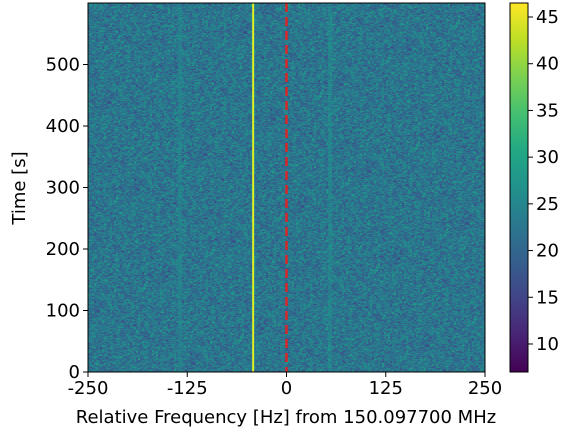 The height and width of the screenshot is (437, 576). What do you see at coordinates (63, 188) in the screenshot?
I see `y-tick-label: 300` at bounding box center [63, 188].